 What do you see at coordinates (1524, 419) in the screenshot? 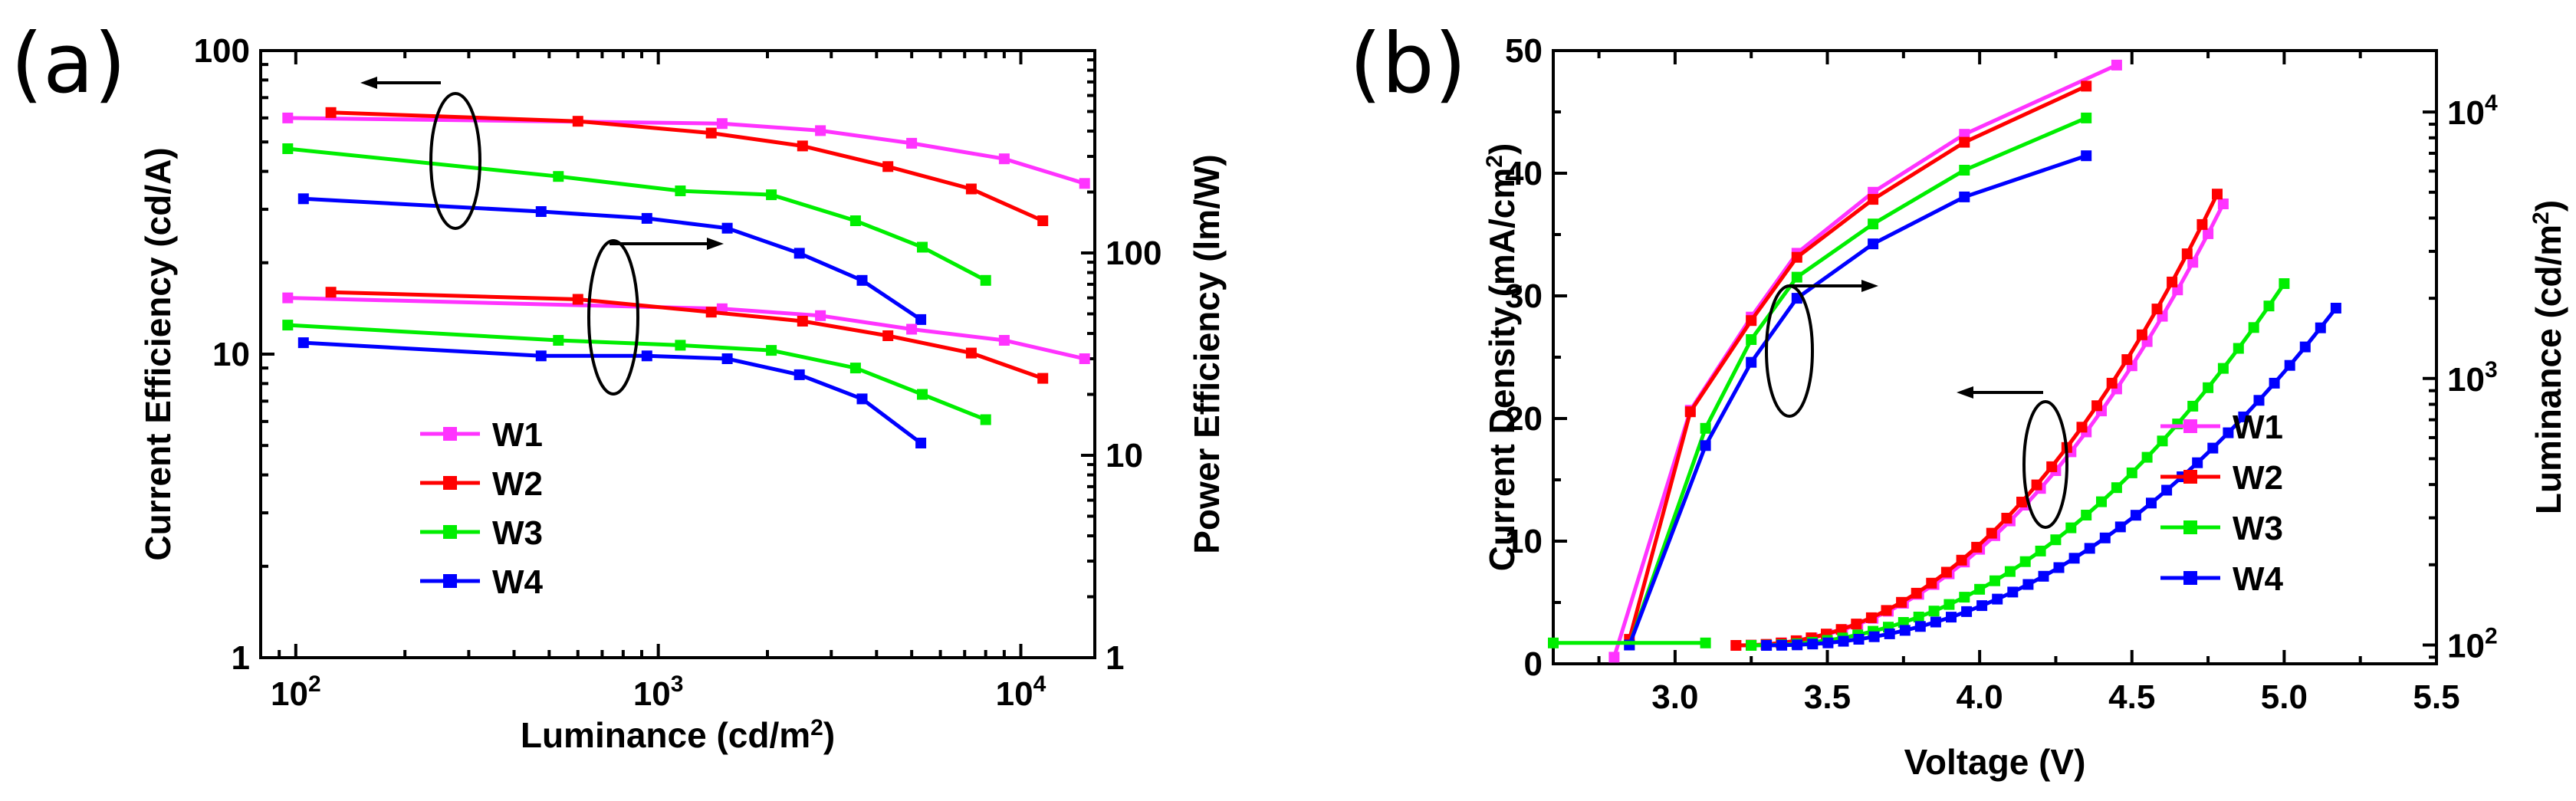
I see `y-tick-label-left: 20` at bounding box center [1524, 419].